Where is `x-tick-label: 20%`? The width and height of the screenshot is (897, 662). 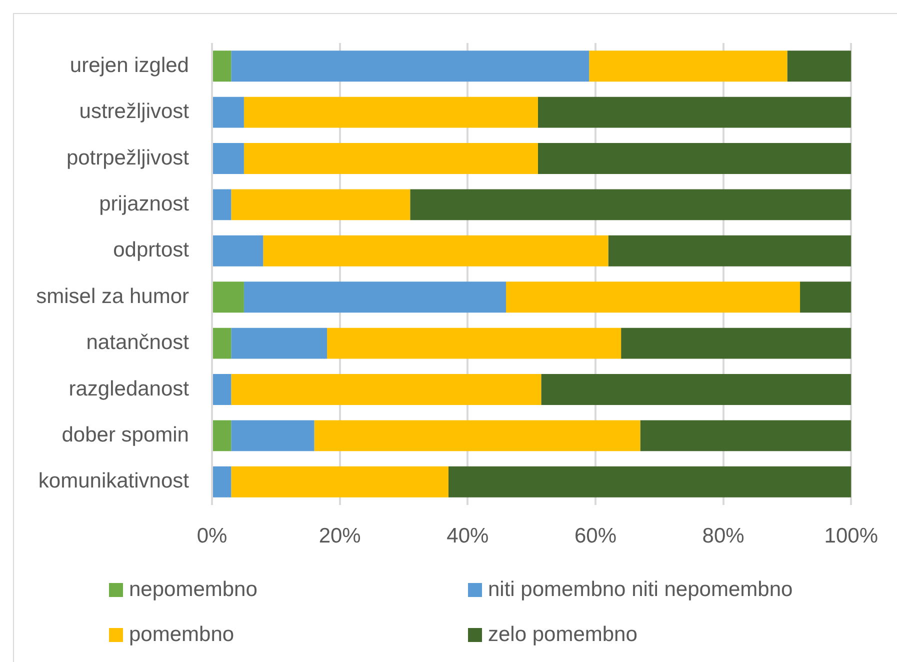
x-tick-label: 20% is located at coordinates (339, 536).